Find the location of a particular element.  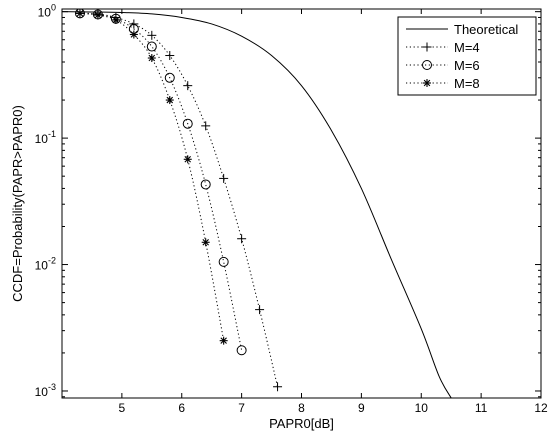

y-tick-label: 10⁰ is located at coordinates (47, 11).